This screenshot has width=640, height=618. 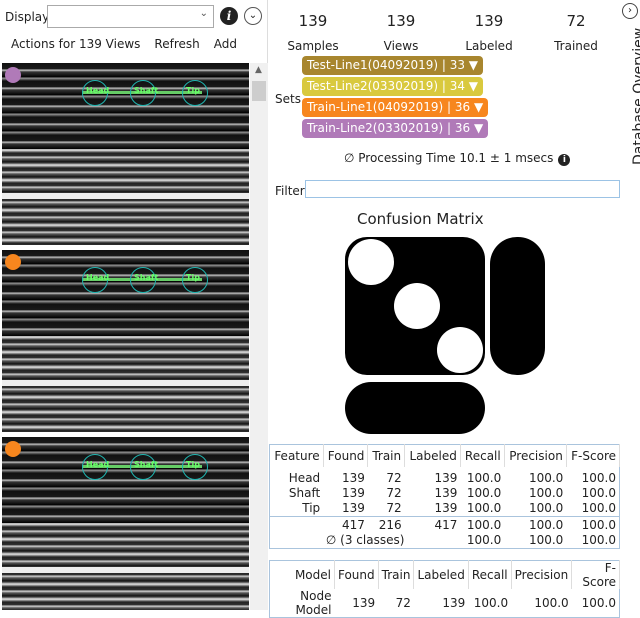 What do you see at coordinates (225, 44) in the screenshot?
I see `add-button: Add` at bounding box center [225, 44].